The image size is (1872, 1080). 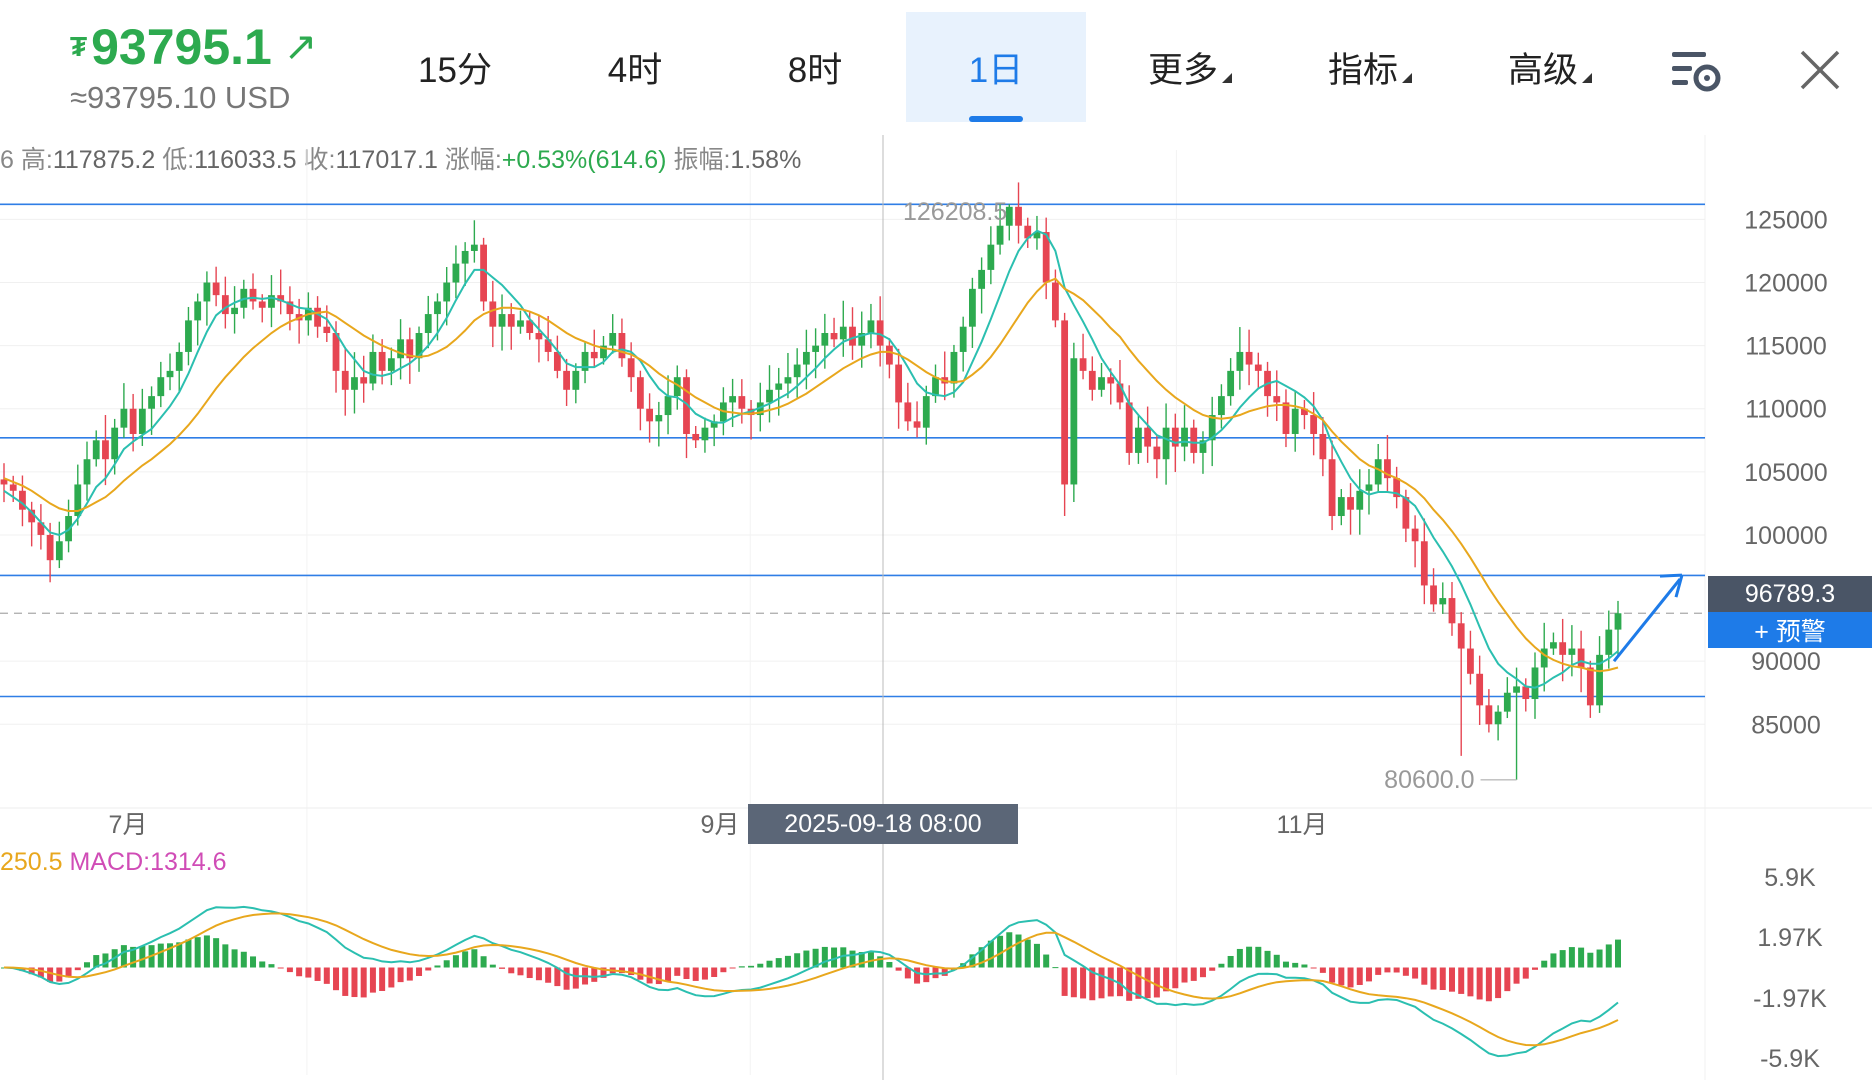 I want to click on tab-15m: 15分, so click(x=455, y=67).